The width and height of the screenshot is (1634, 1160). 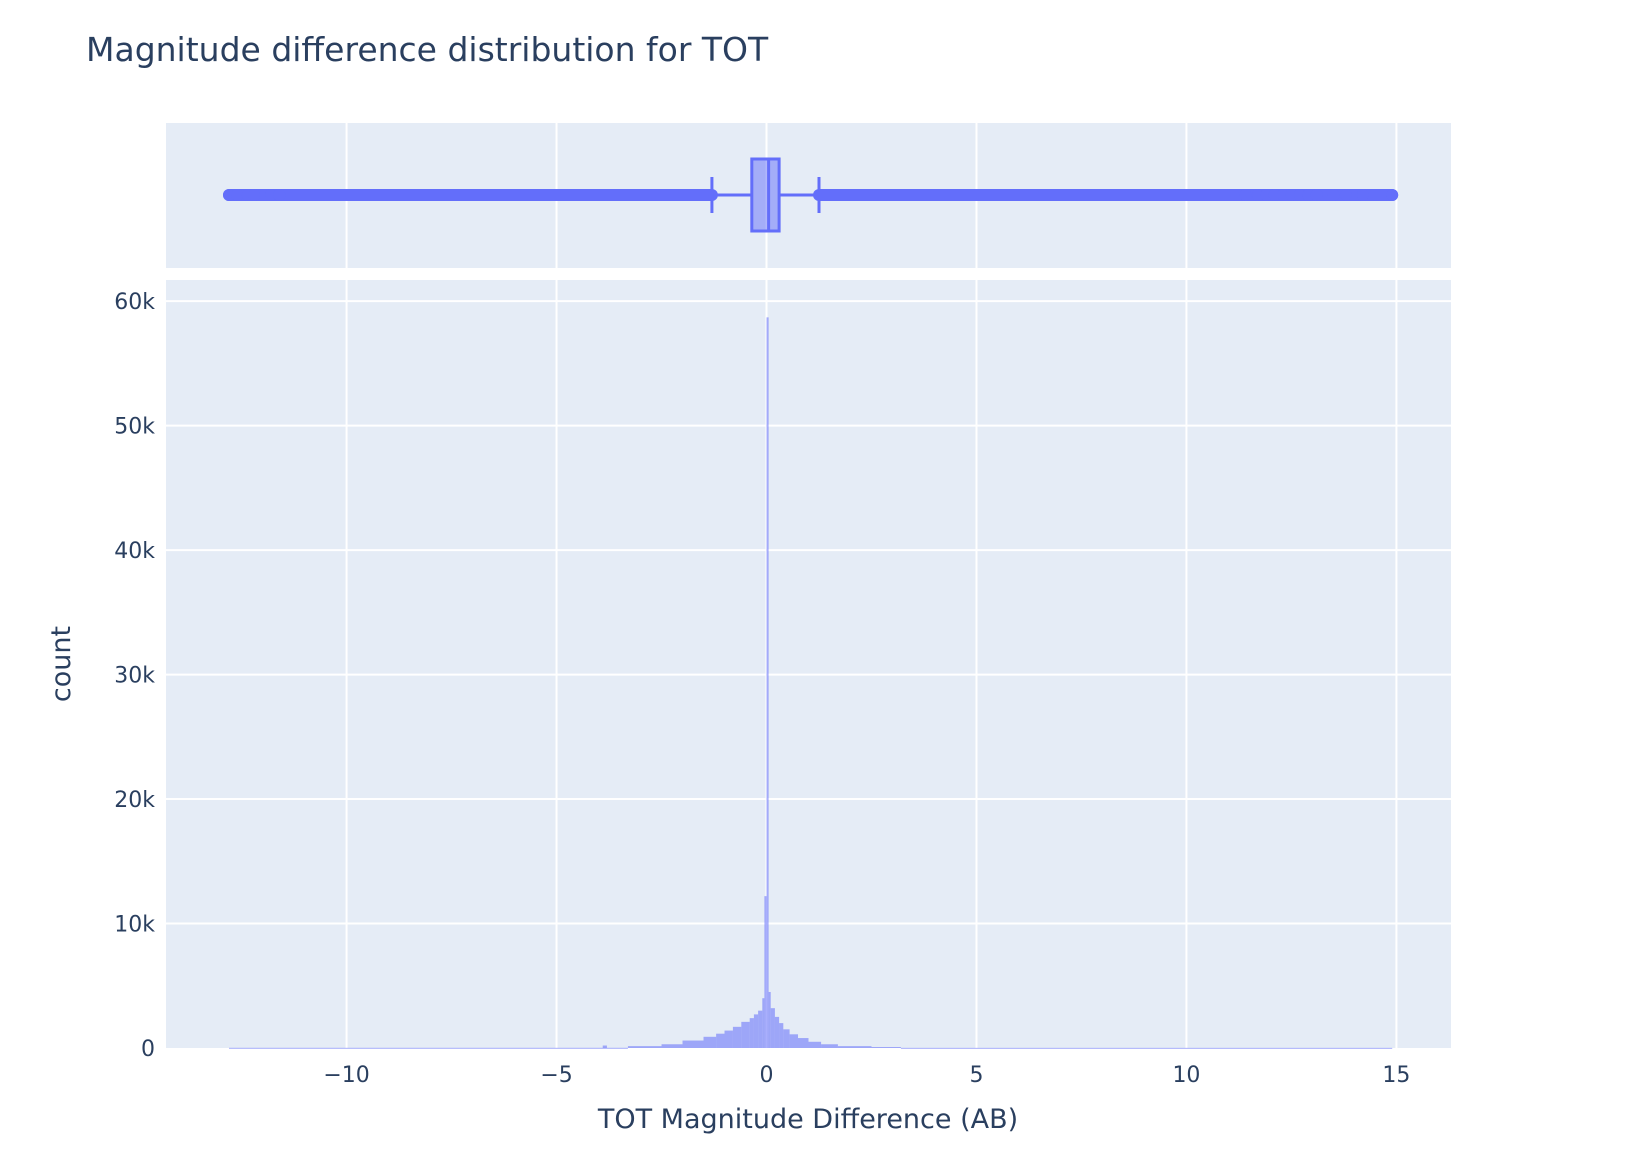 I want to click on box-plot-trace, so click(x=810, y=195).